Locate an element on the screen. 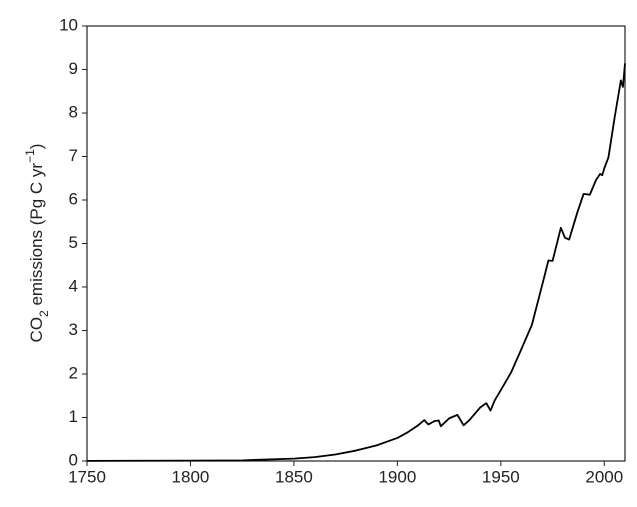  y-tick-label: 1 is located at coordinates (73, 416).